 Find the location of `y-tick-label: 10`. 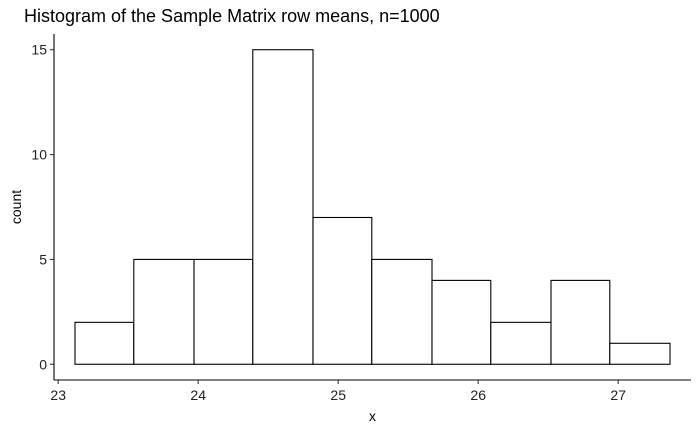

y-tick-label: 10 is located at coordinates (39, 155).